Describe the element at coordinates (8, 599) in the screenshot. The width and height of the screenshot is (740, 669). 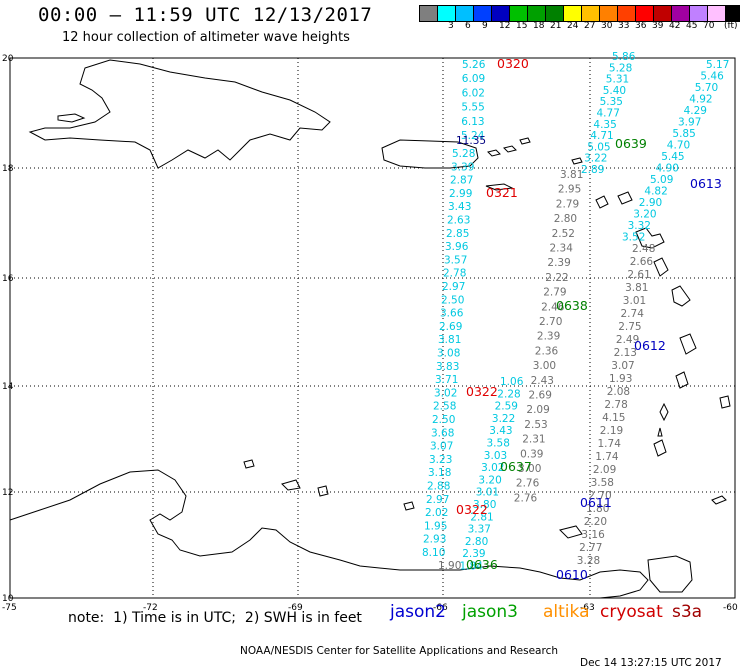
I see `latitude-label: 10` at that location.